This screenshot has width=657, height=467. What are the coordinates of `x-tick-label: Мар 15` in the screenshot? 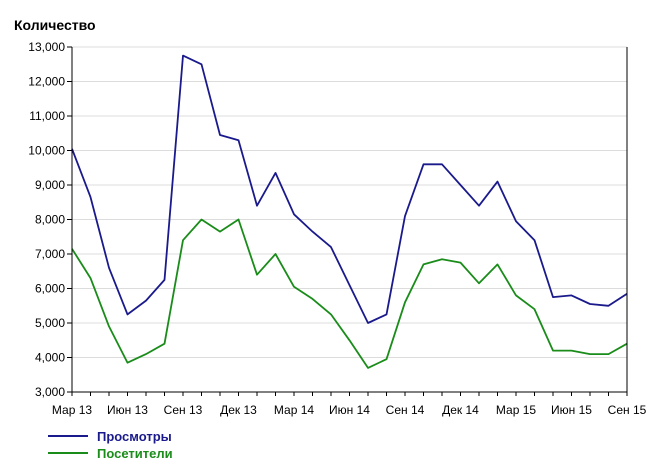 It's located at (516, 410).